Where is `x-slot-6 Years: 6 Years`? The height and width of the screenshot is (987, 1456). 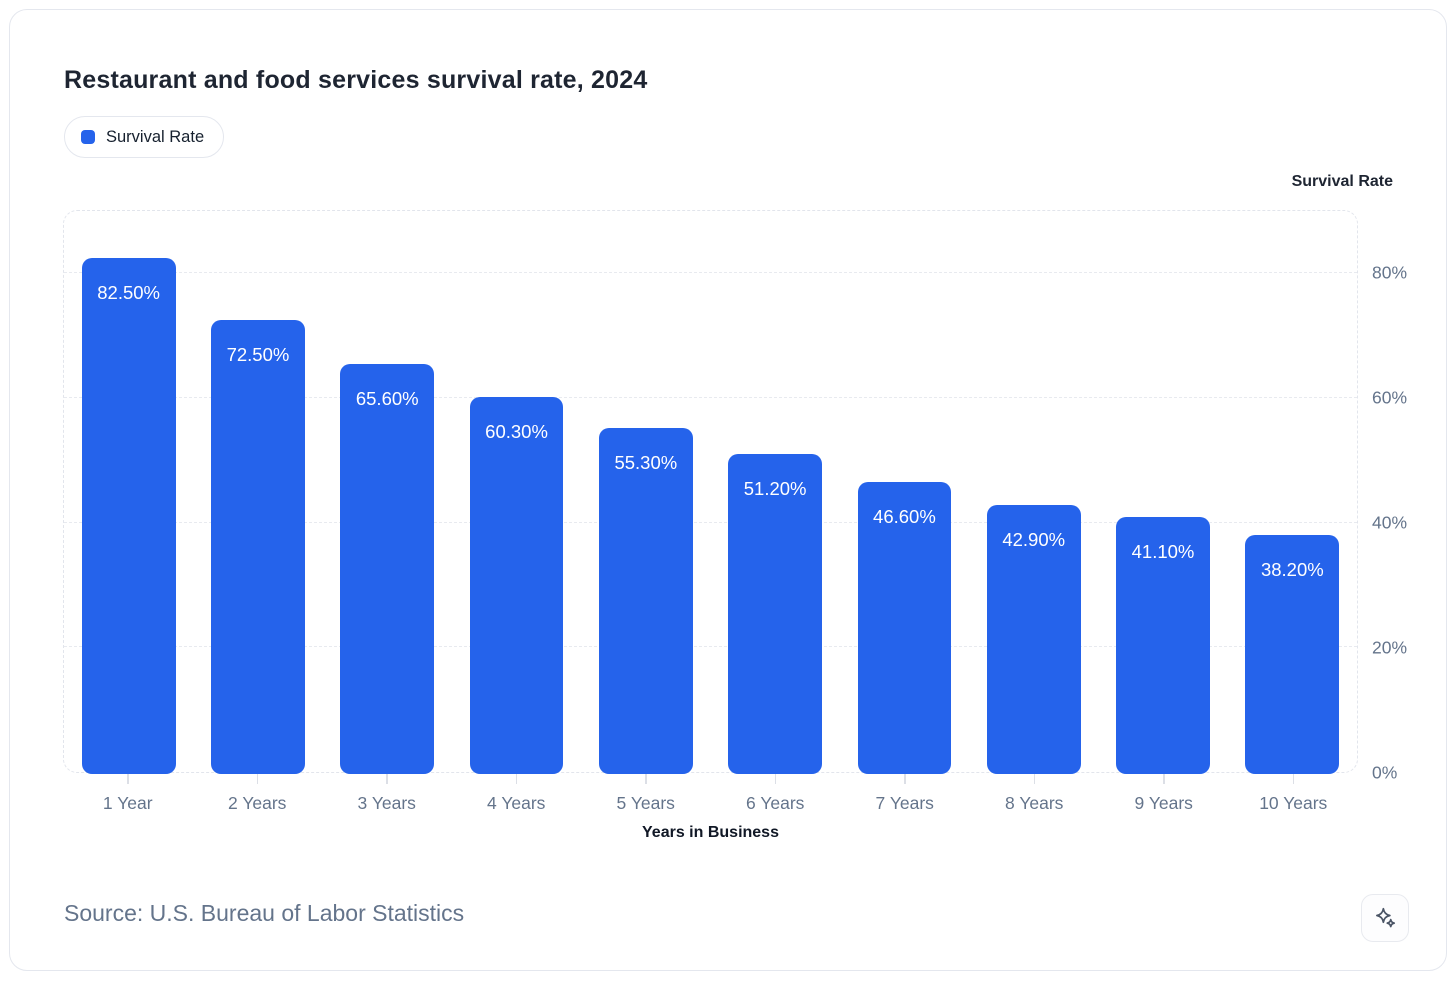 x-slot-6 Years: 6 Years is located at coordinates (776, 794).